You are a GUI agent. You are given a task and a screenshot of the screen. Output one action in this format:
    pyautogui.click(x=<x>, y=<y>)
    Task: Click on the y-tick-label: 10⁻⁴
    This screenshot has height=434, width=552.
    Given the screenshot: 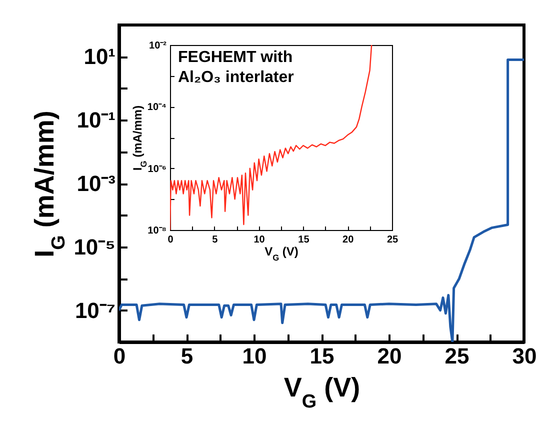 What is the action you would take?
    pyautogui.click(x=157, y=108)
    